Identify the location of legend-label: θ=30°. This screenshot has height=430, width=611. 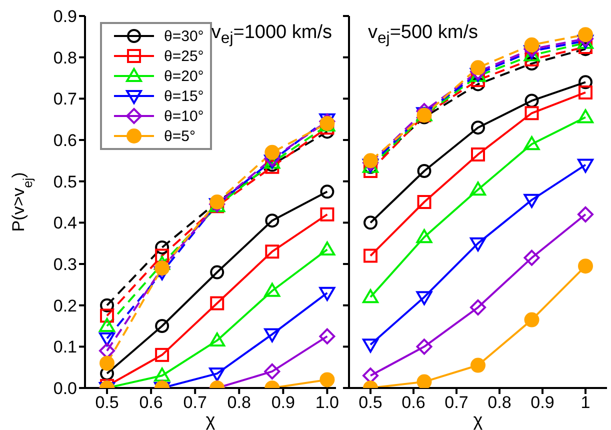
(184, 36).